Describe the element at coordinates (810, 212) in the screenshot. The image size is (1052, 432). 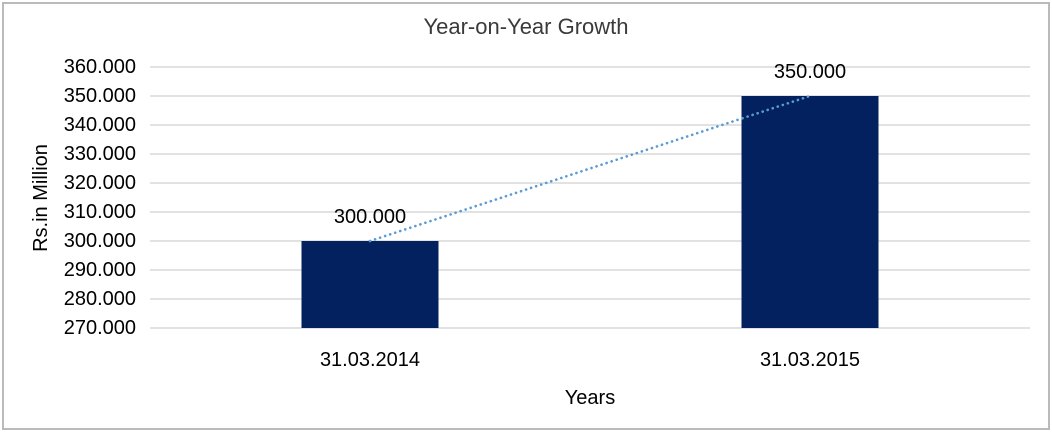
I see `bar-31.03.2015` at that location.